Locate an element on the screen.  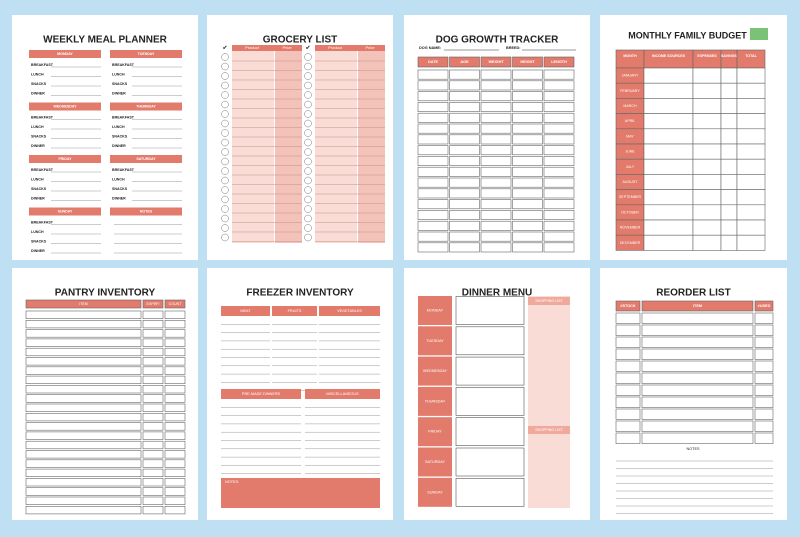
month-label: OCTOBER is located at coordinates (630, 212).